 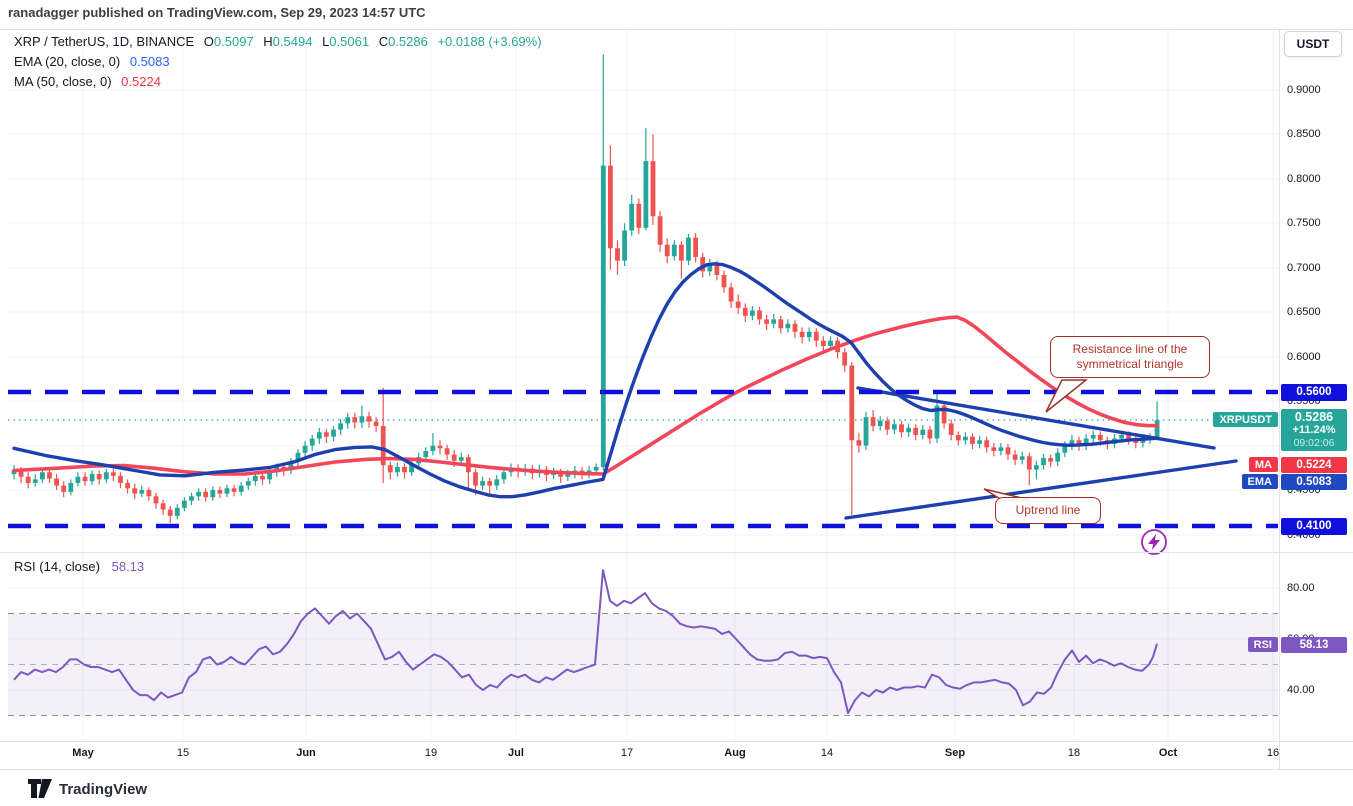 I want to click on close-value: 0.5286, so click(x=408, y=41).